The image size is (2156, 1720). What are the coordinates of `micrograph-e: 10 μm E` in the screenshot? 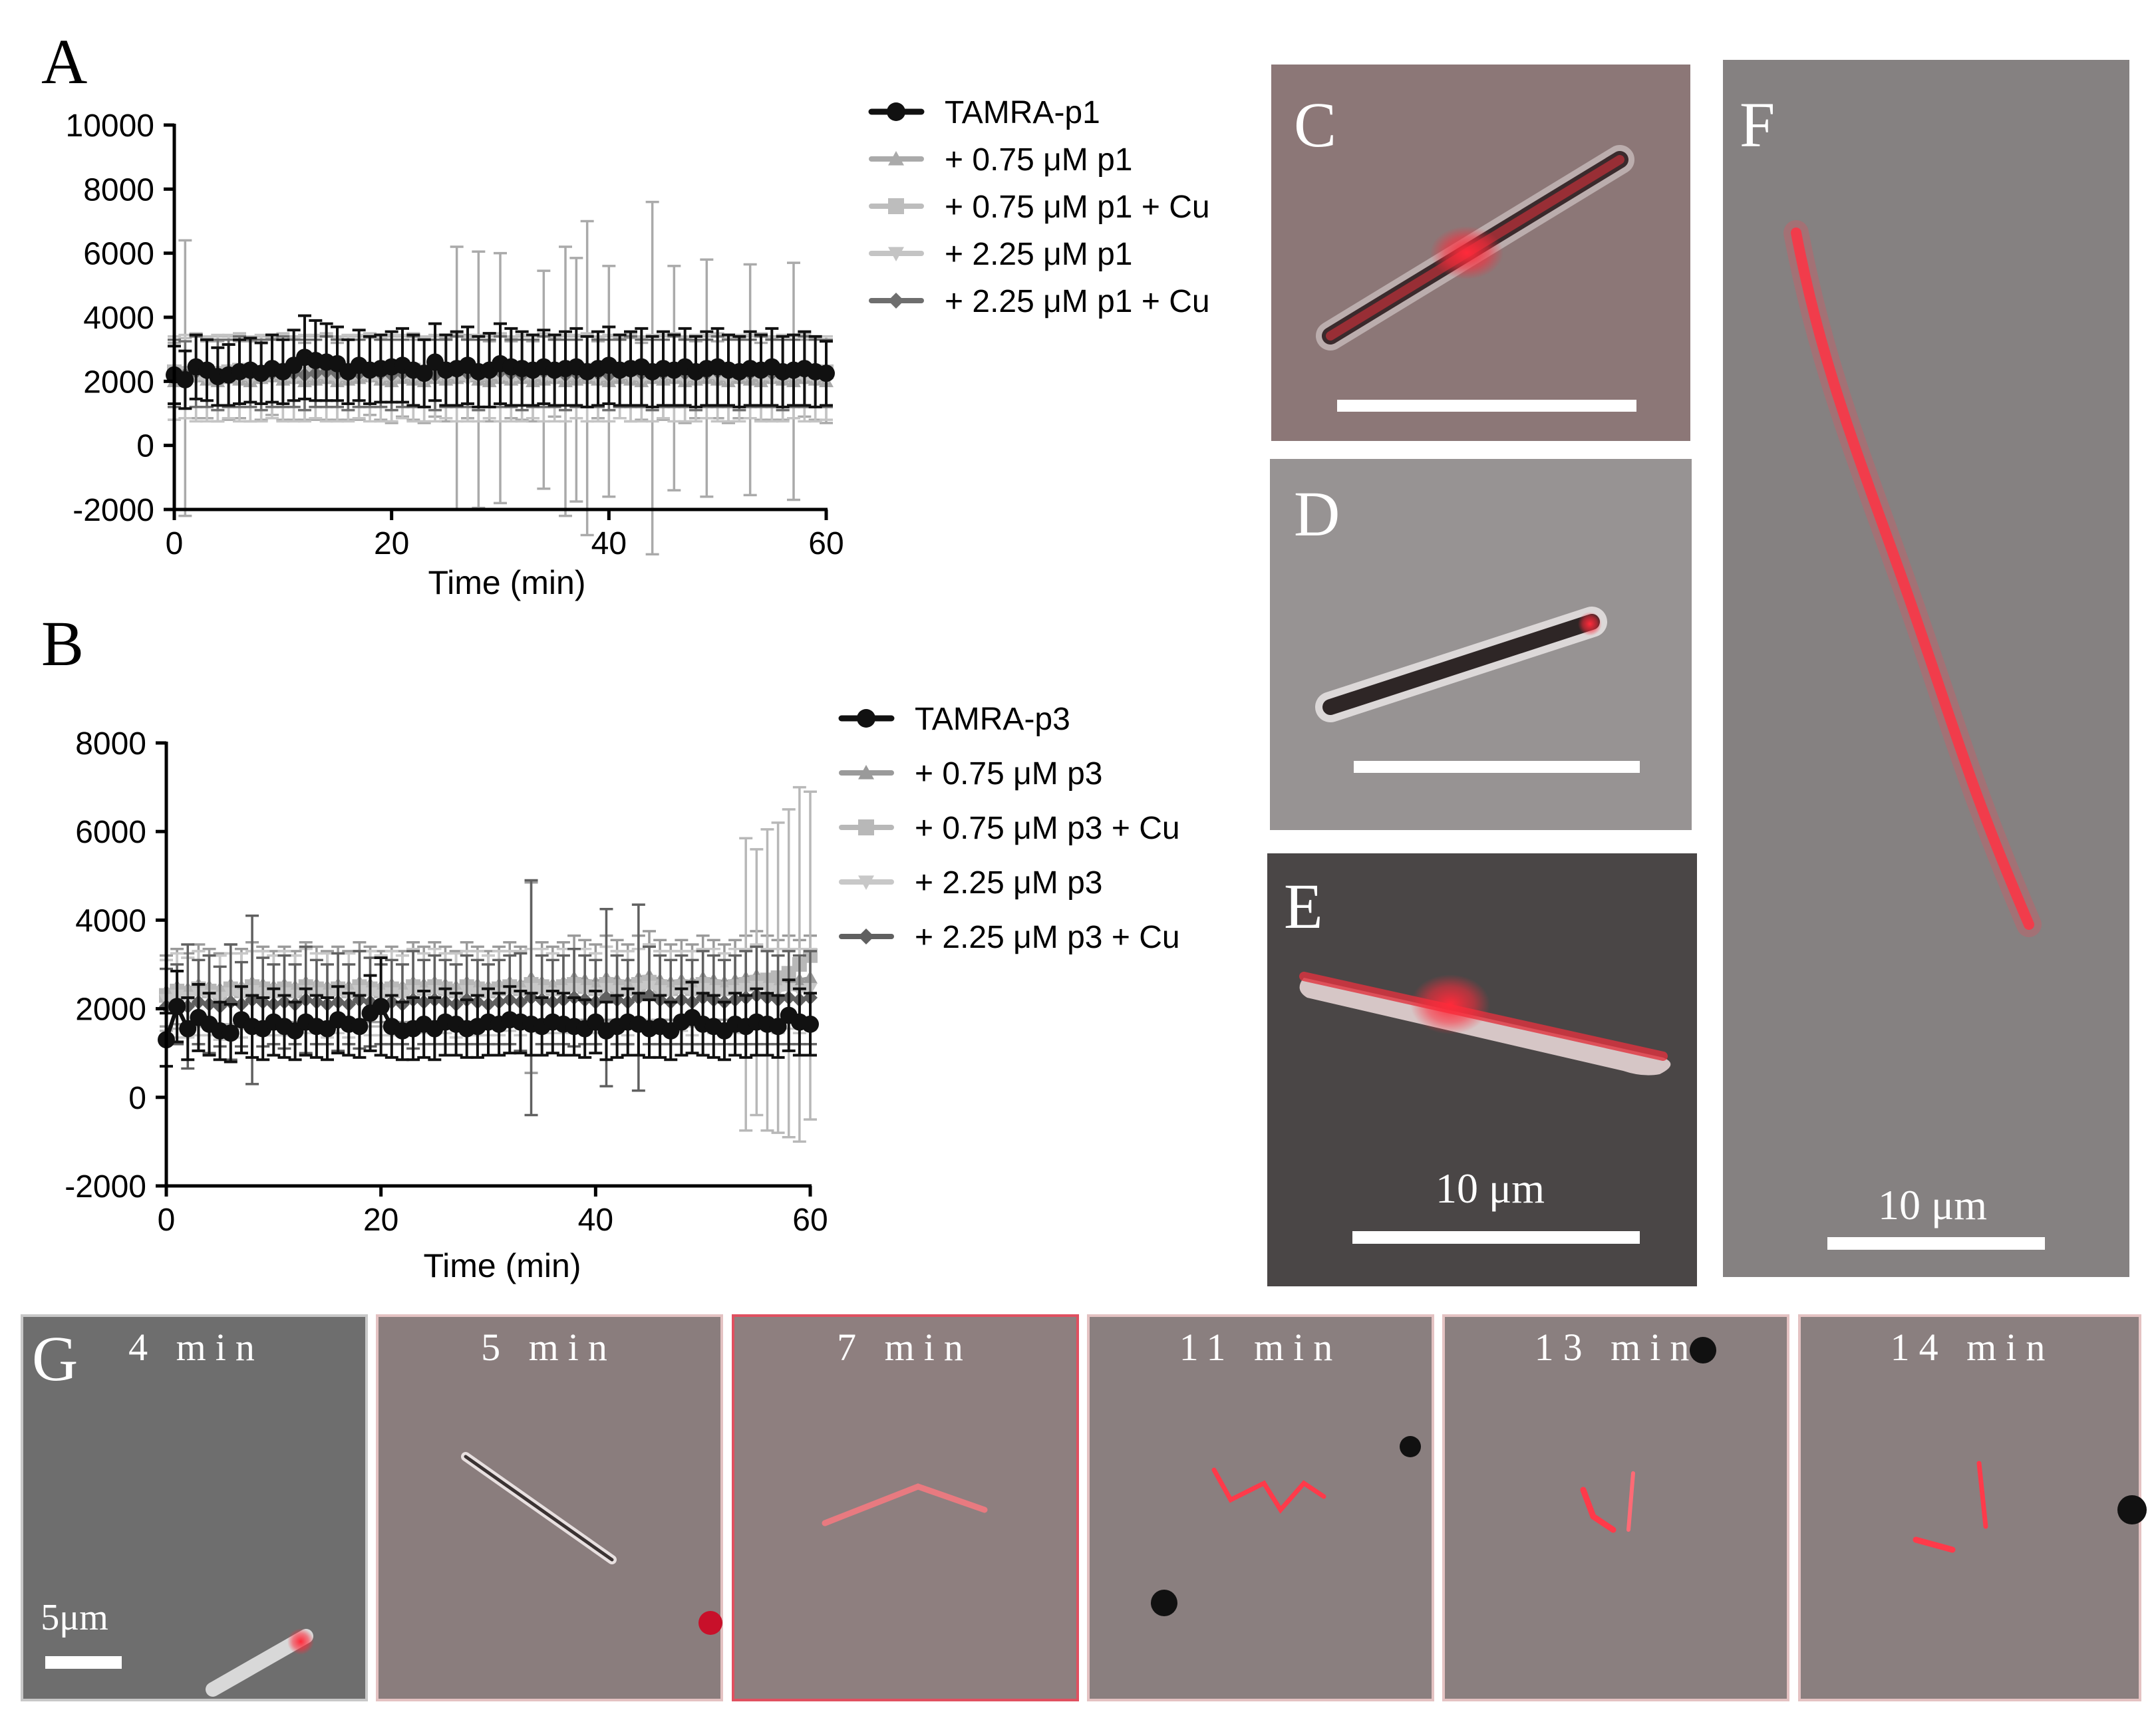 It's located at (1482, 1069).